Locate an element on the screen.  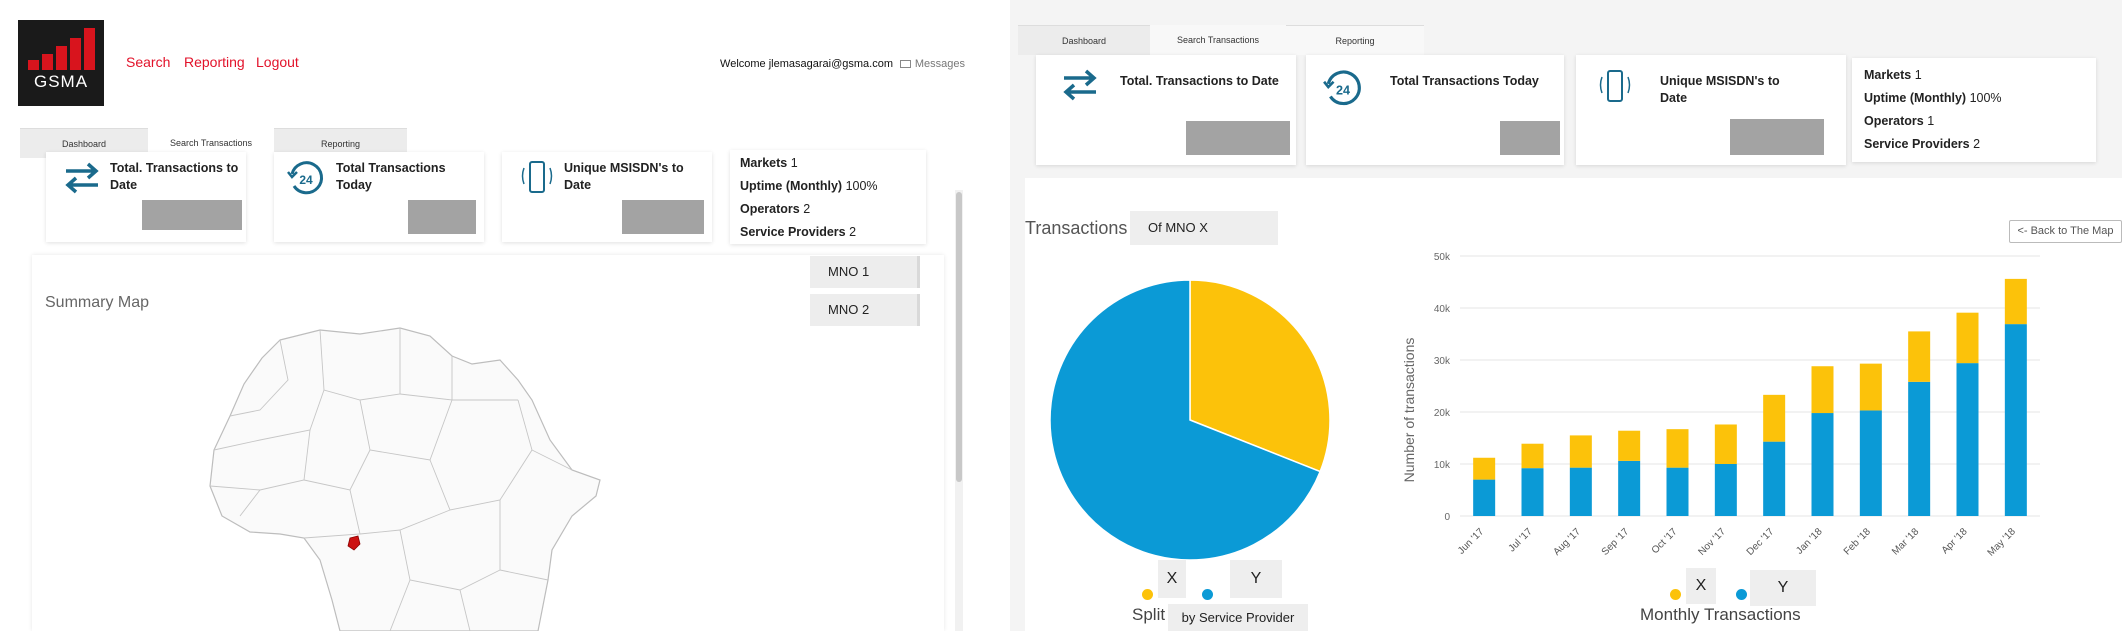
mno-2-button: MNO 2 is located at coordinates (865, 310).